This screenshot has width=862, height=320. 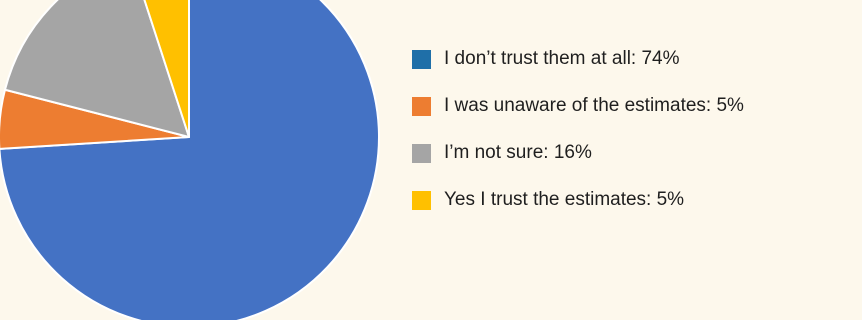 I want to click on legend-label-2: I’m not sure: 16%, so click(x=518, y=152).